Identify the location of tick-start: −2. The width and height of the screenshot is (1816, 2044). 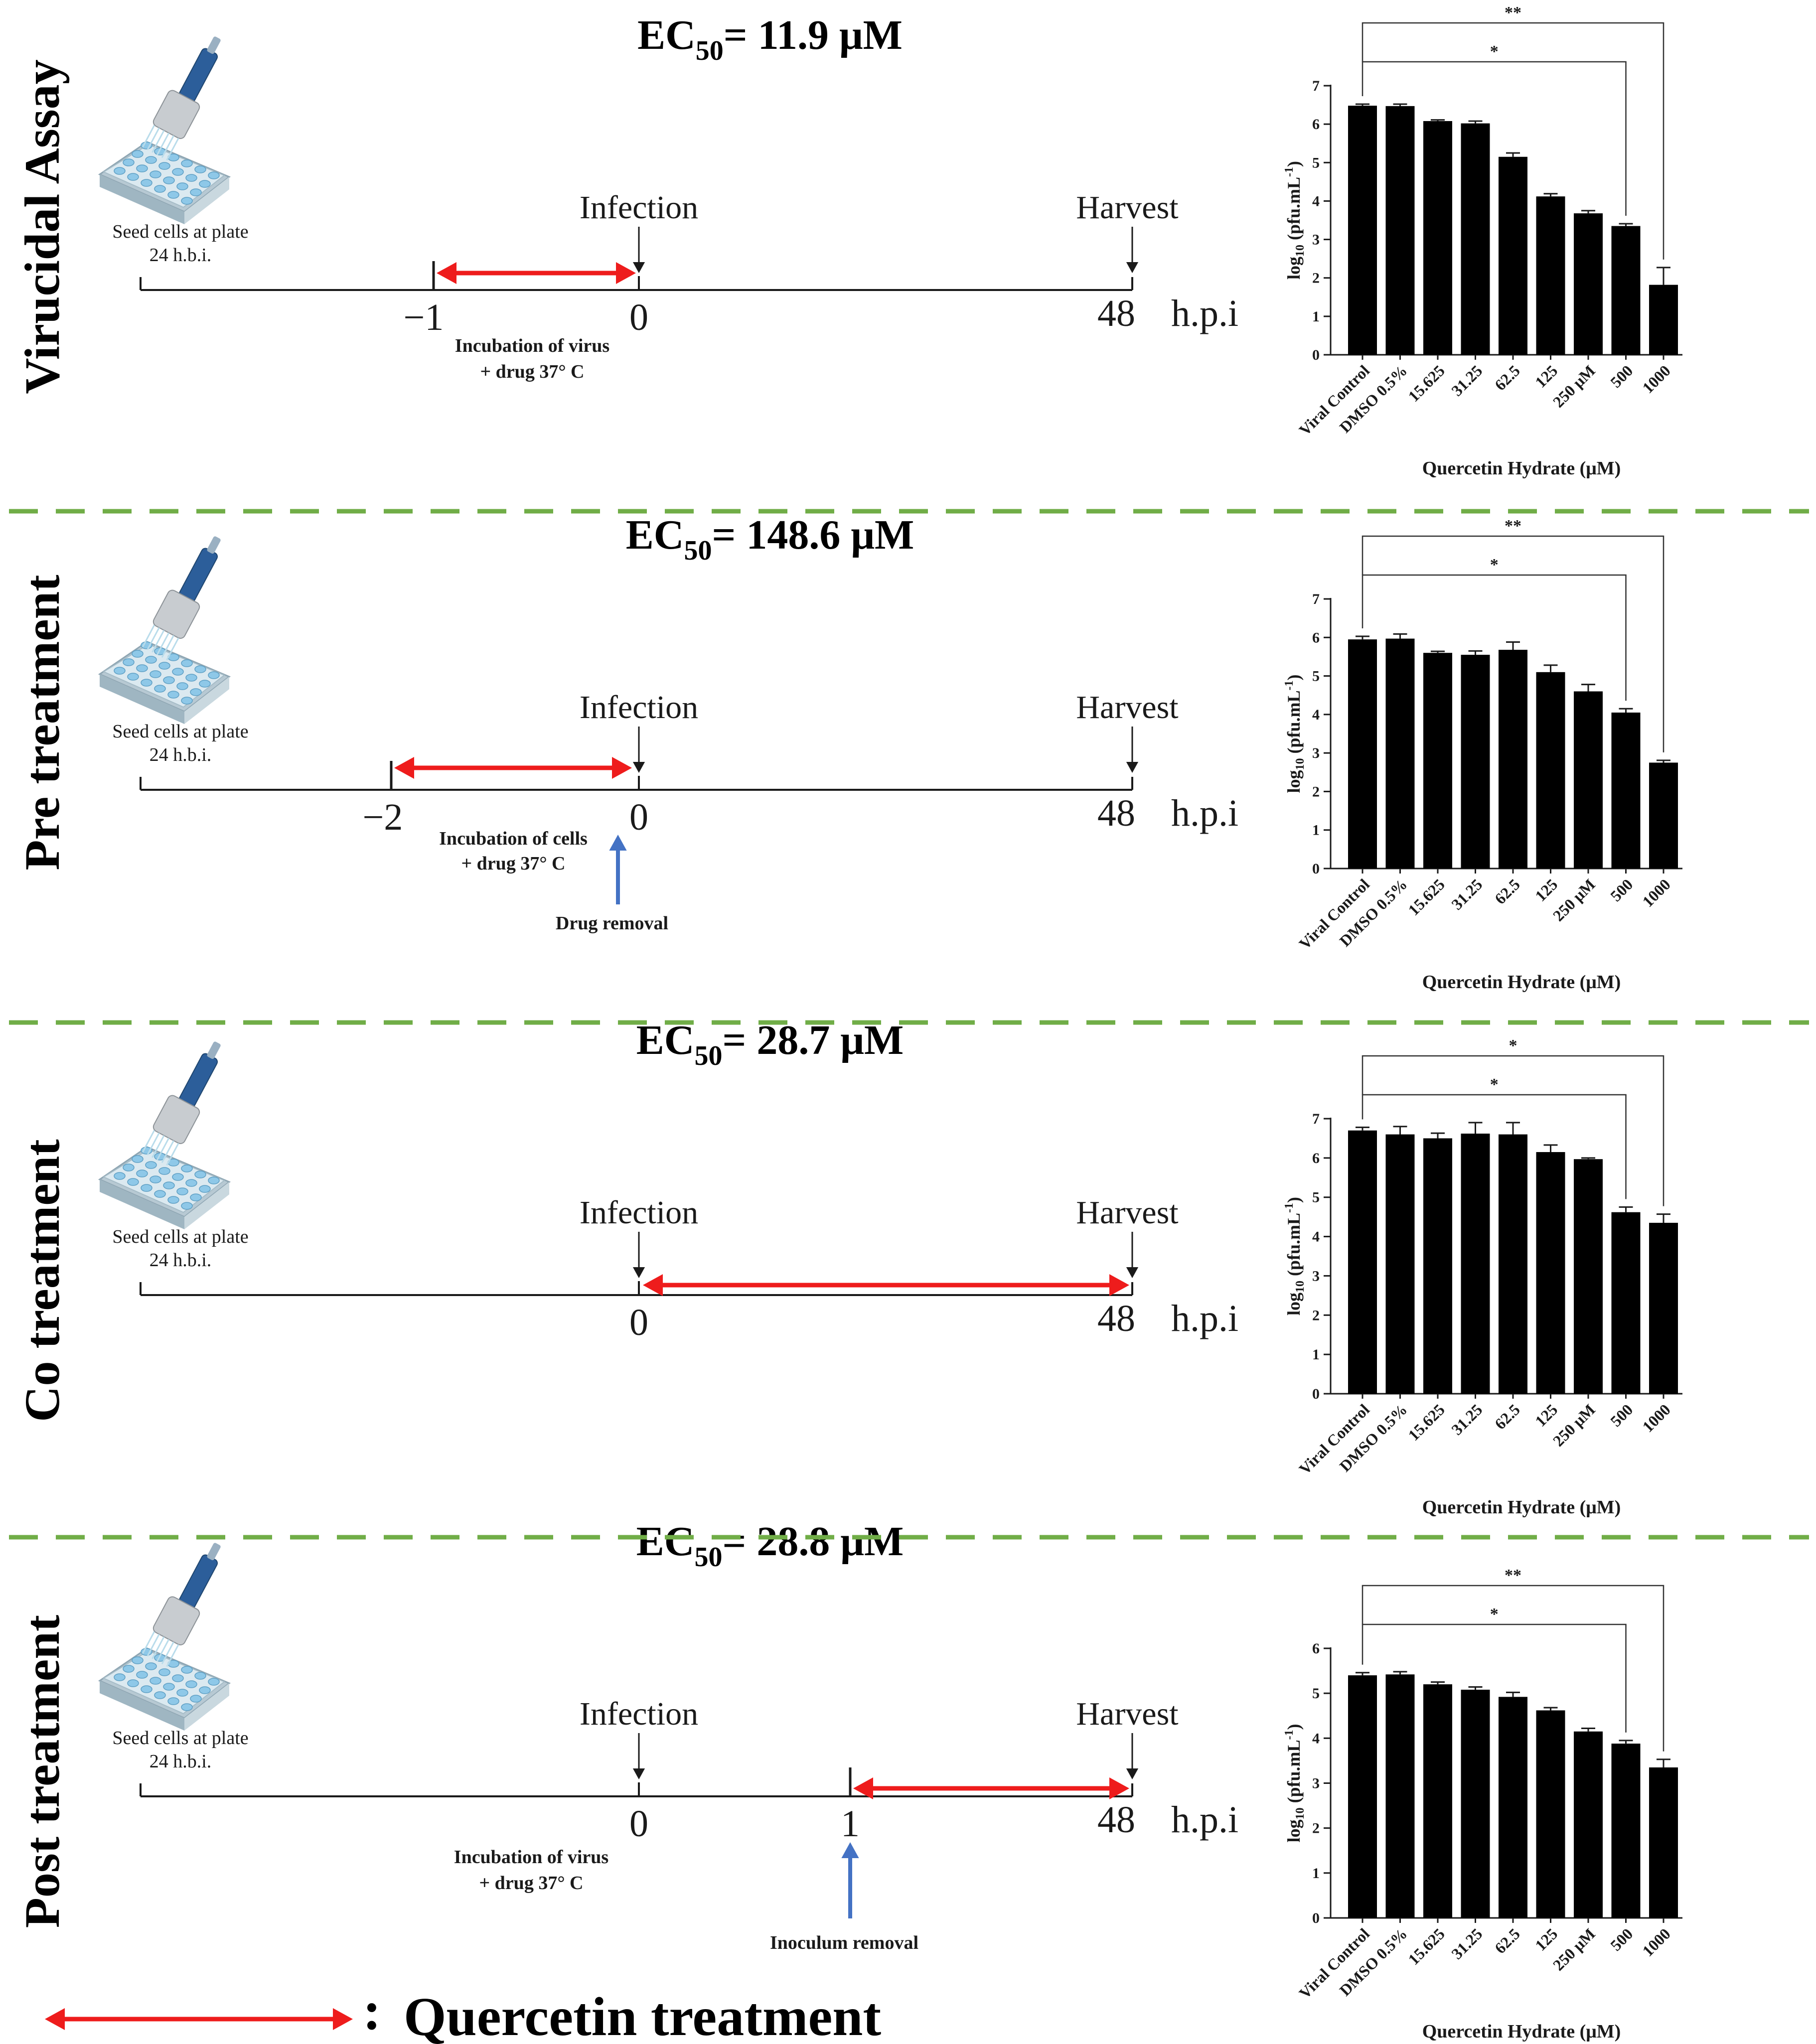
(383, 817).